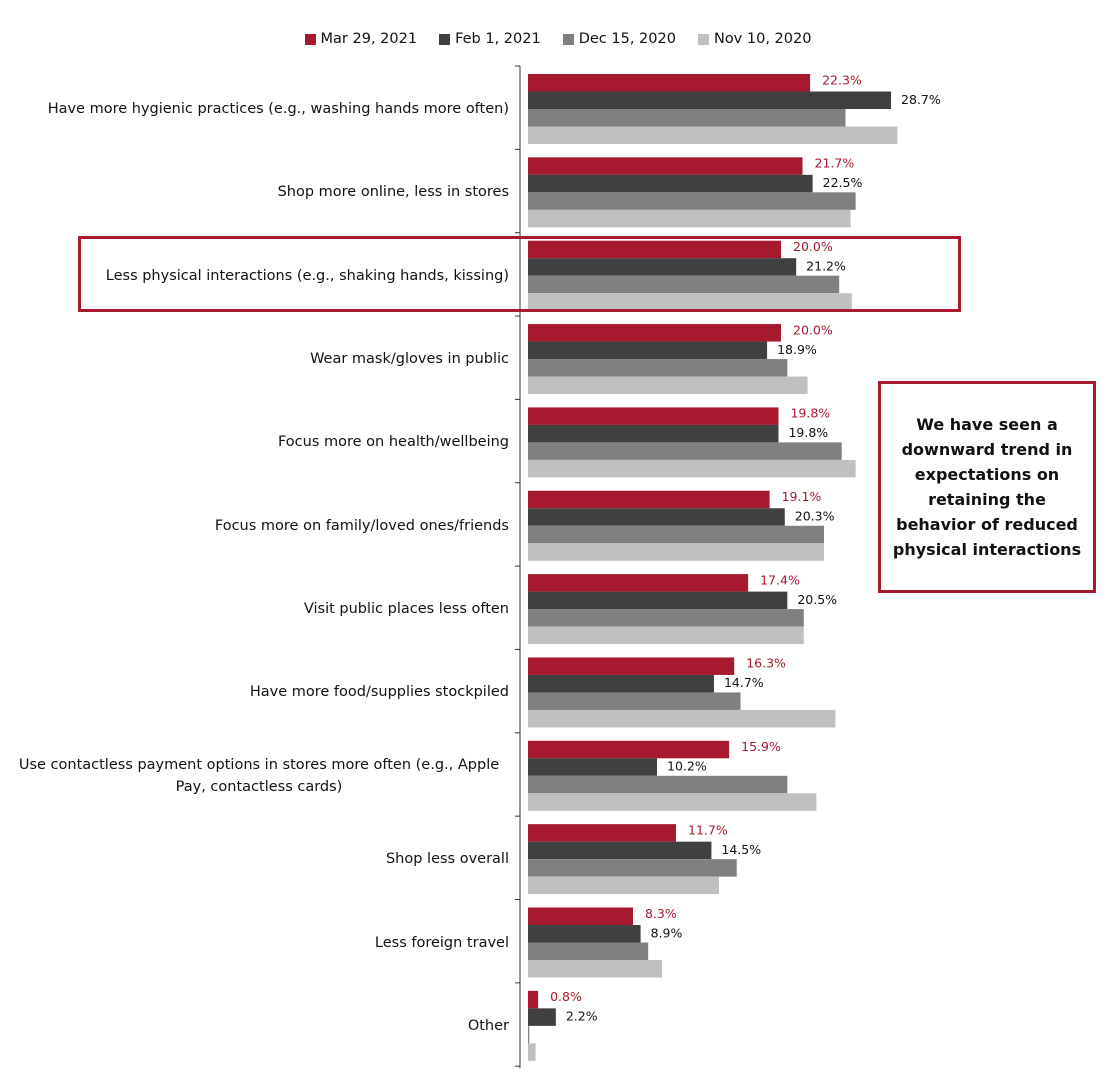  I want to click on value-label: 0.8%, so click(566, 996).